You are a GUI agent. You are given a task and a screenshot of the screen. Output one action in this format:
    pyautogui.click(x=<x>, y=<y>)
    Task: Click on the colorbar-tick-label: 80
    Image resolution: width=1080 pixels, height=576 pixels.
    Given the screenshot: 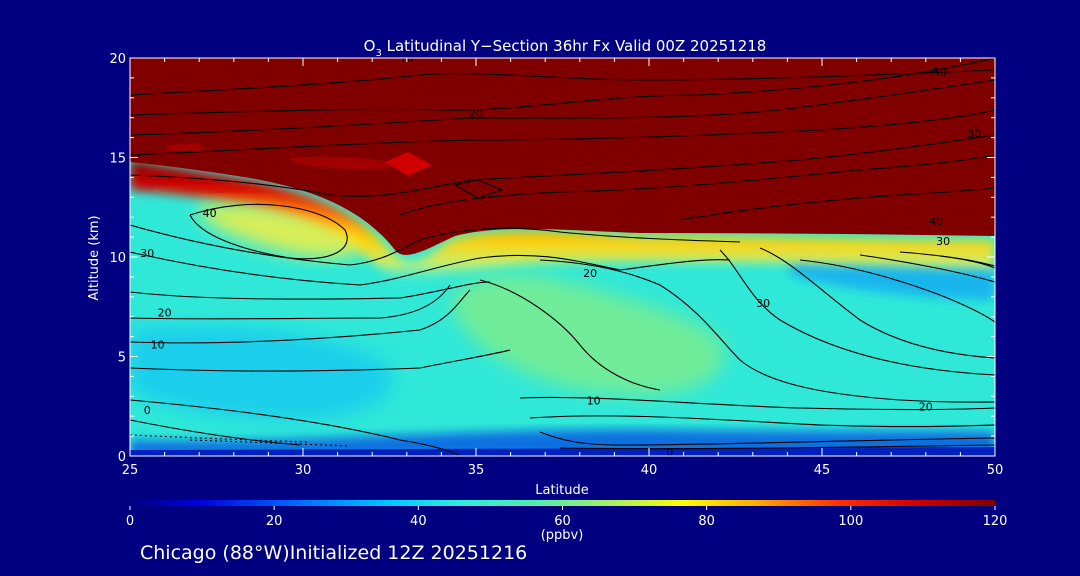 What is the action you would take?
    pyautogui.click(x=706, y=521)
    